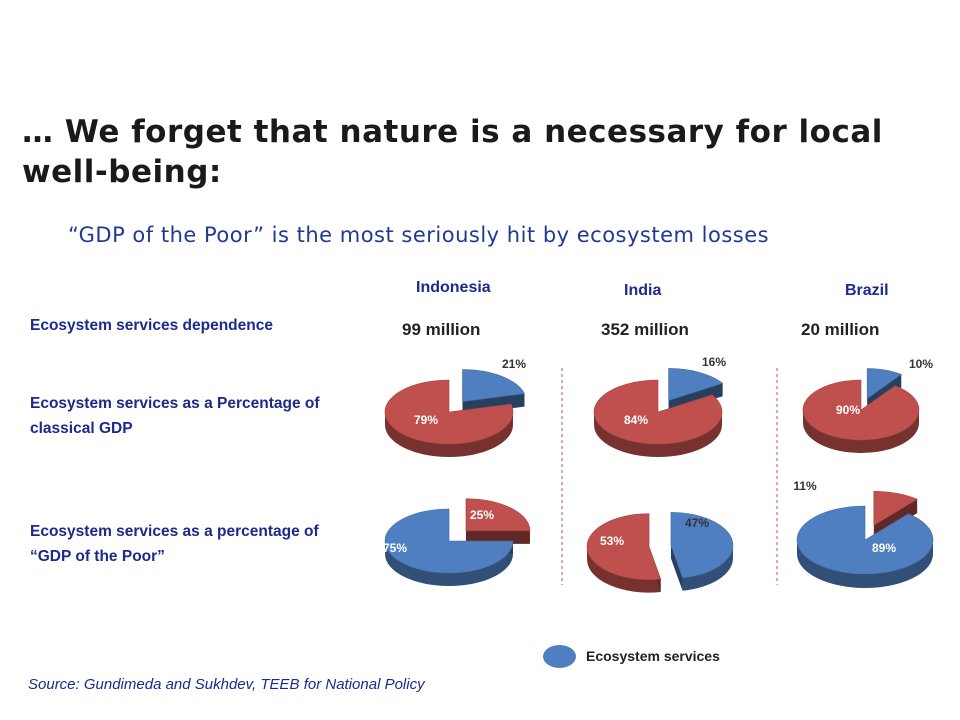  I want to click on slice-label: 10%, so click(921, 364).